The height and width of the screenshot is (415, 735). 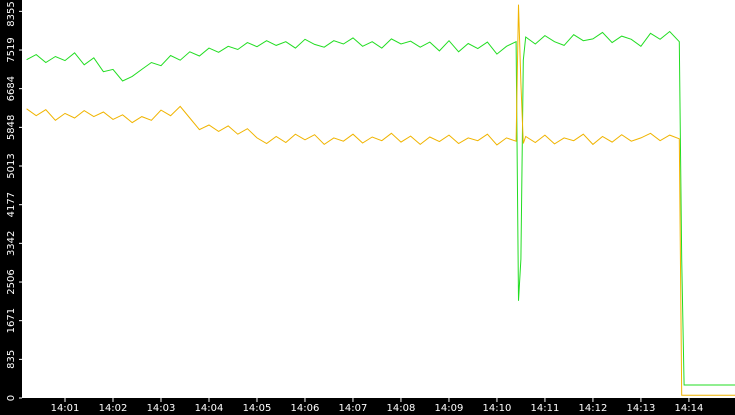 What do you see at coordinates (11, 204) in the screenshot?
I see `y-tick-label: 4177` at bounding box center [11, 204].